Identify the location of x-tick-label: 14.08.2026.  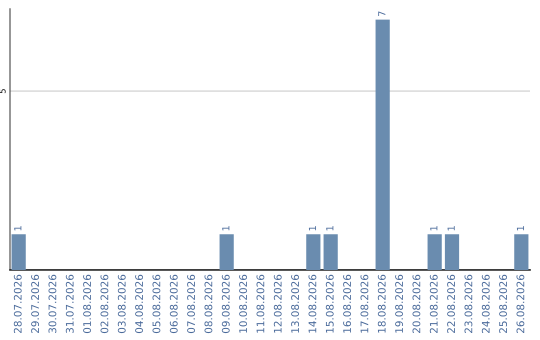
(312, 303).